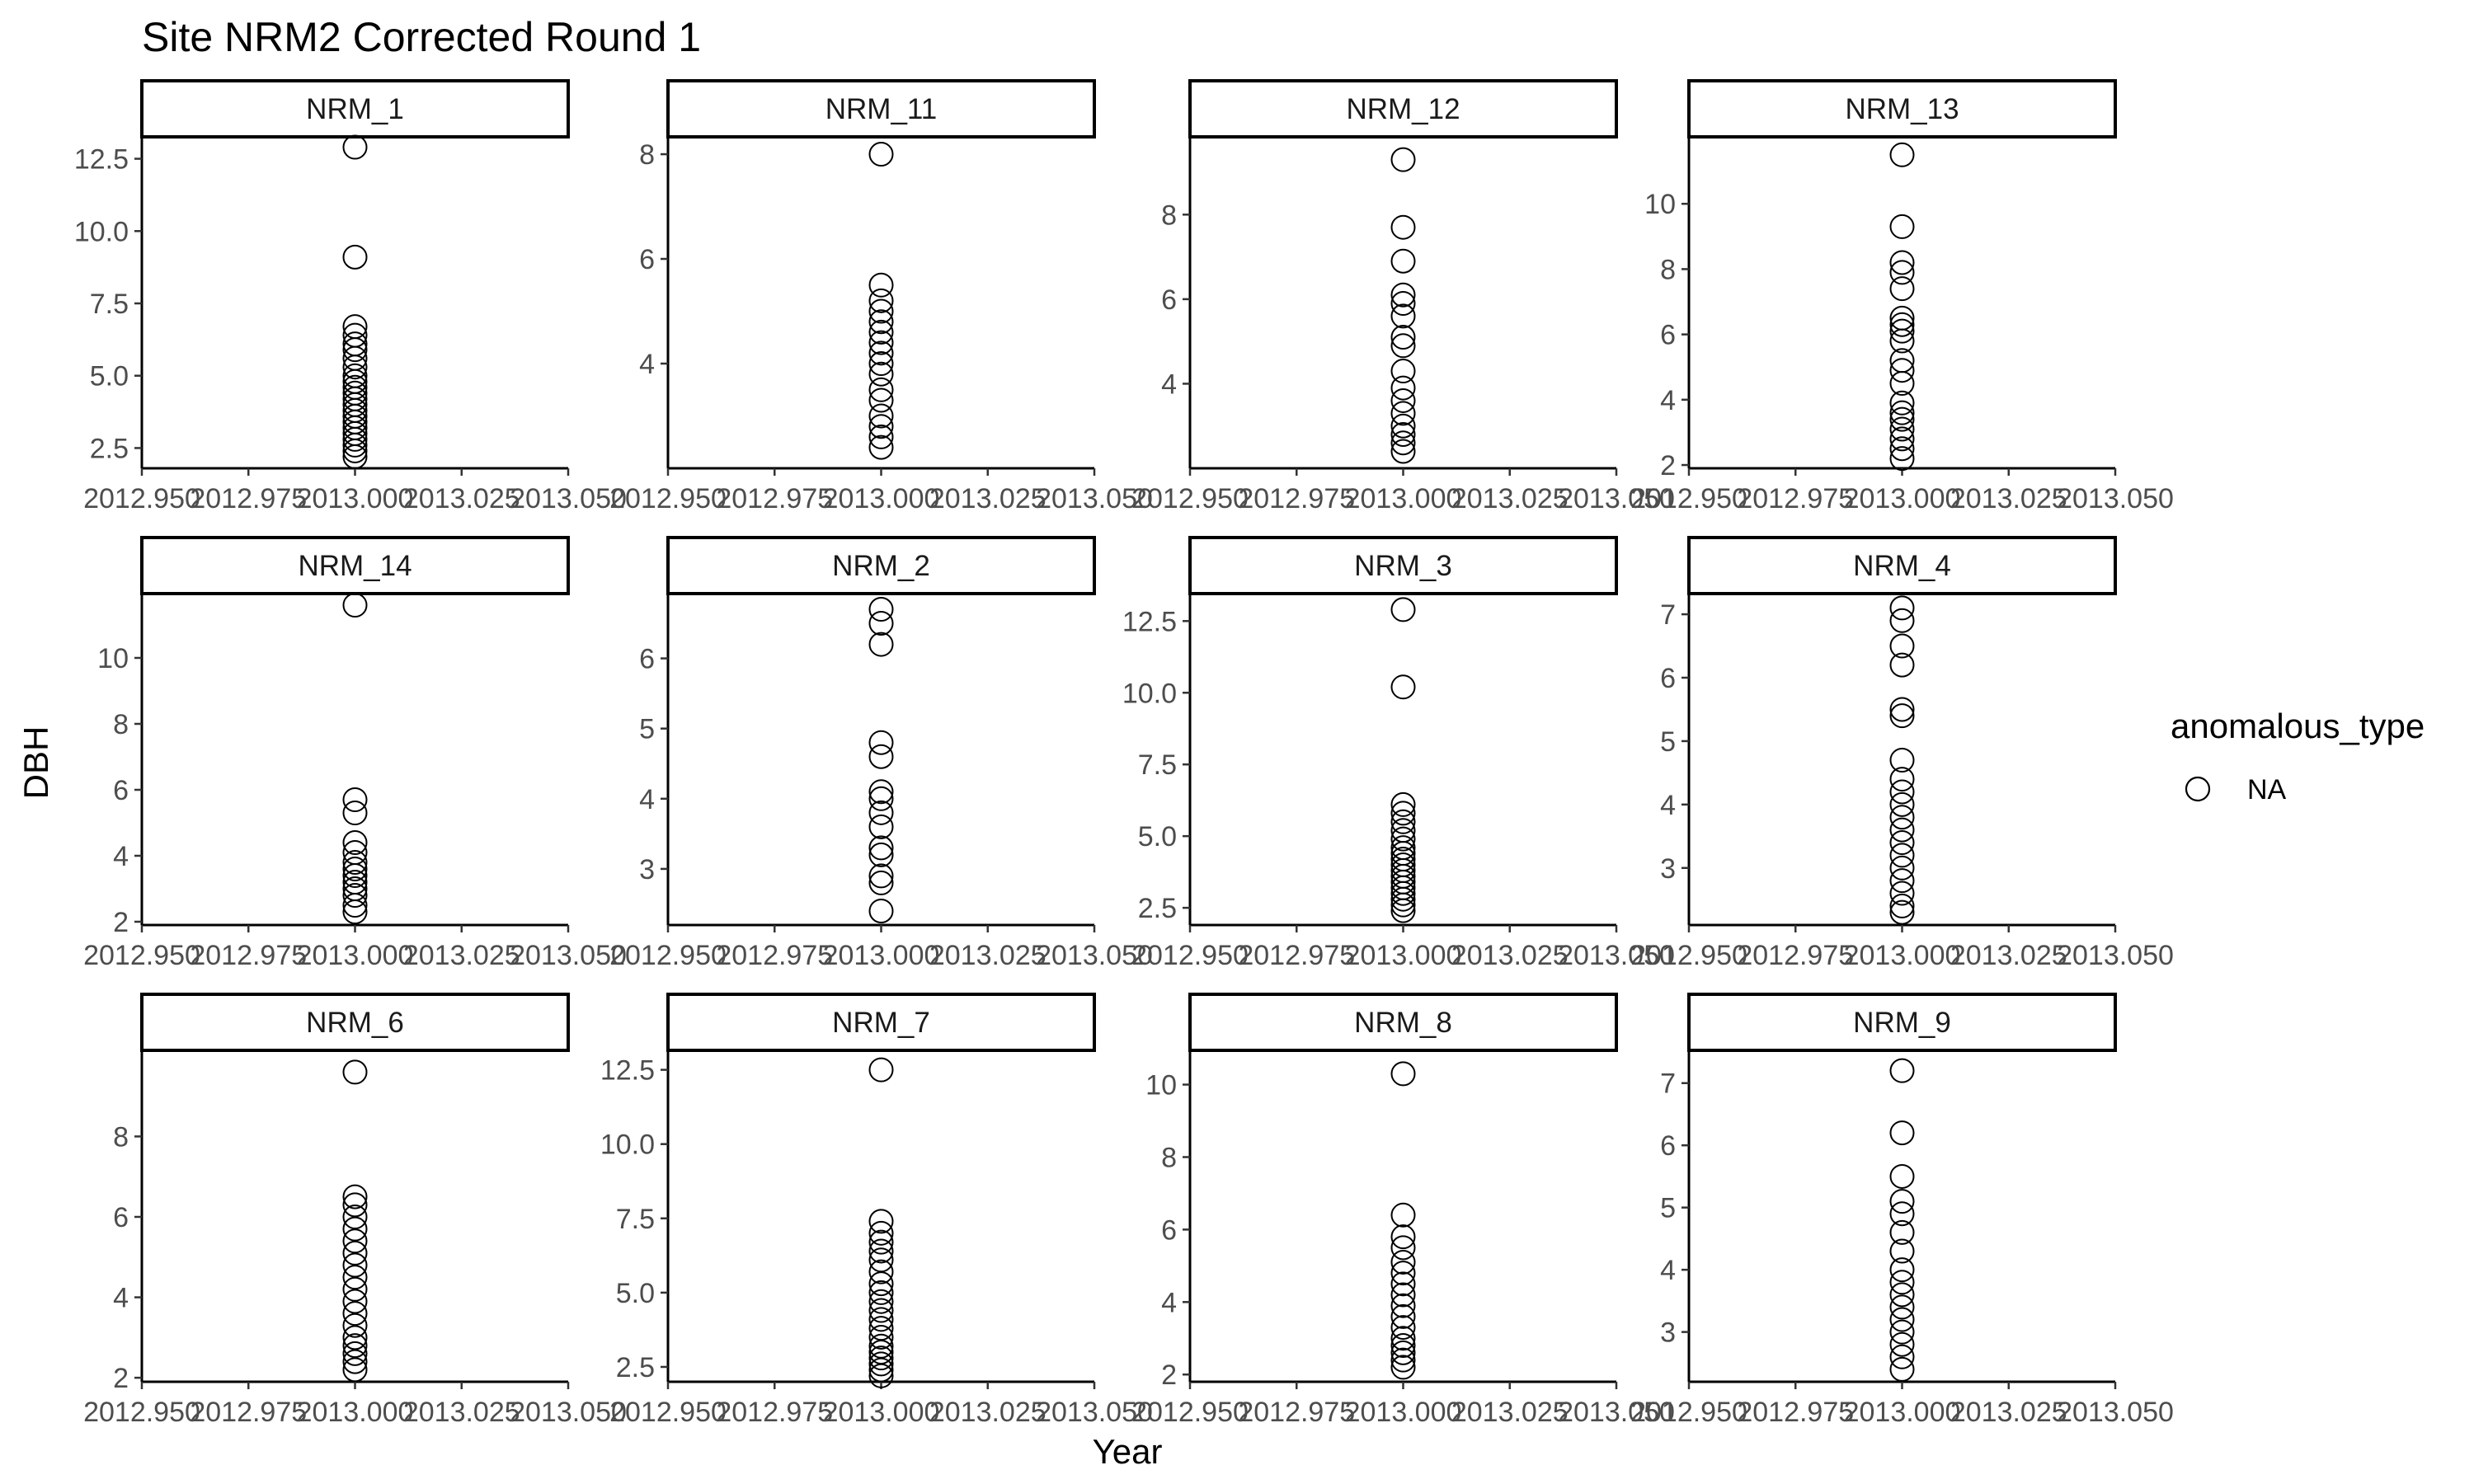 Image resolution: width=2474 pixels, height=1484 pixels. Describe the element at coordinates (421, 37) in the screenshot. I see `chart-title: Site NRM2 Corrected Round 1` at that location.